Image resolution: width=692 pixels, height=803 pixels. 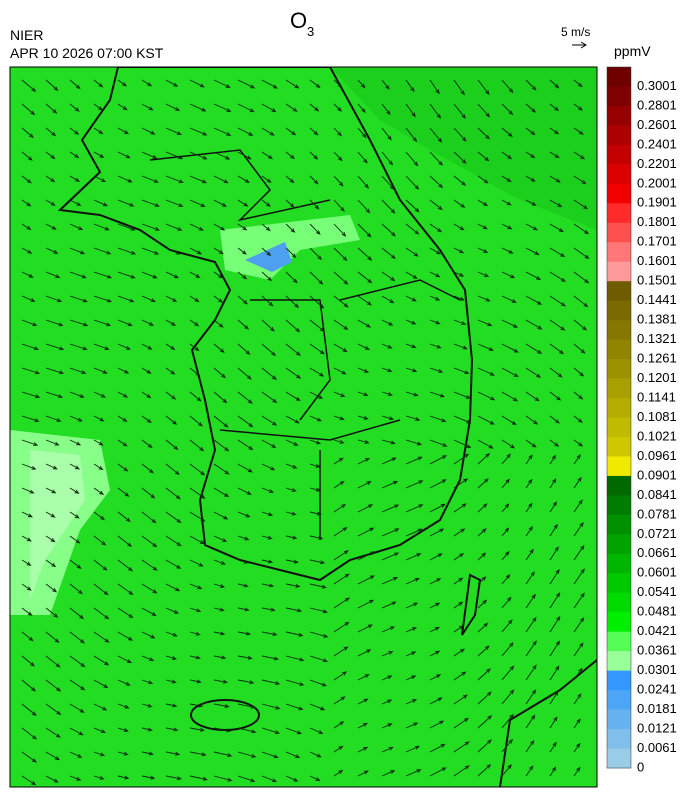 I want to click on colorbar-label: 0.0781, so click(x=657, y=513).